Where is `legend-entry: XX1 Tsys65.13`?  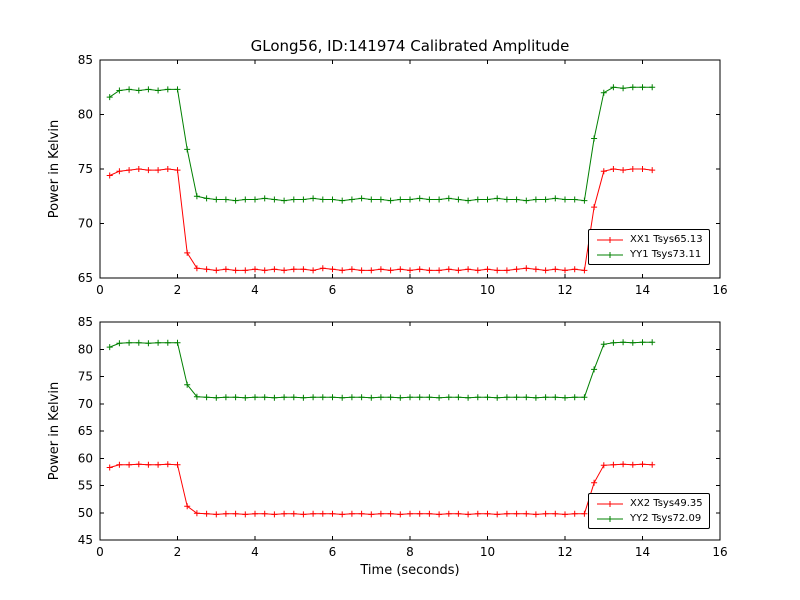 legend-entry: XX1 Tsys65.13 is located at coordinates (649, 239).